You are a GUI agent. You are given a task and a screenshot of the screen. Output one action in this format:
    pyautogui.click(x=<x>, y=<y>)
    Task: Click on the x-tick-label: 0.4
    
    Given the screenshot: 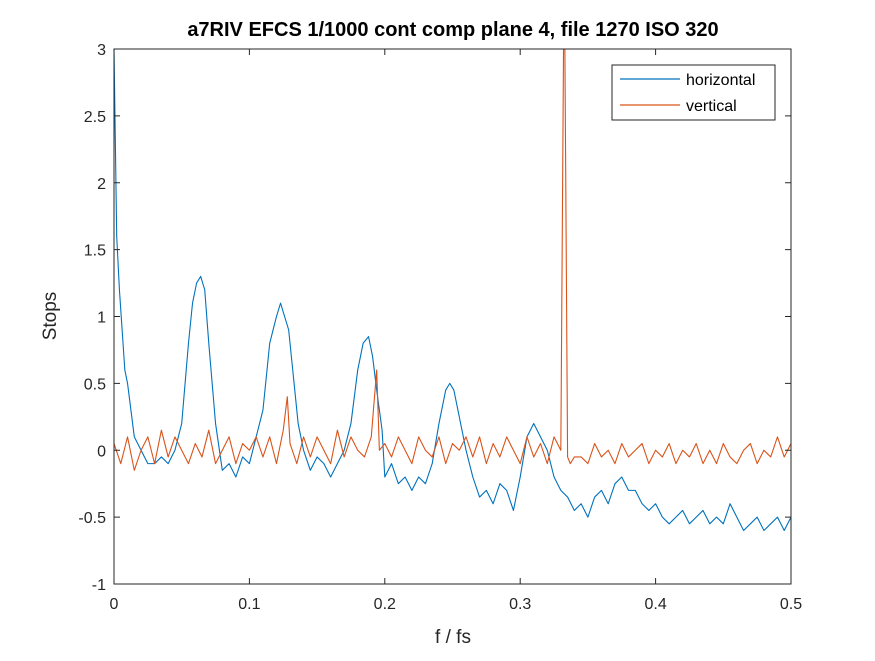 What is the action you would take?
    pyautogui.click(x=655, y=604)
    